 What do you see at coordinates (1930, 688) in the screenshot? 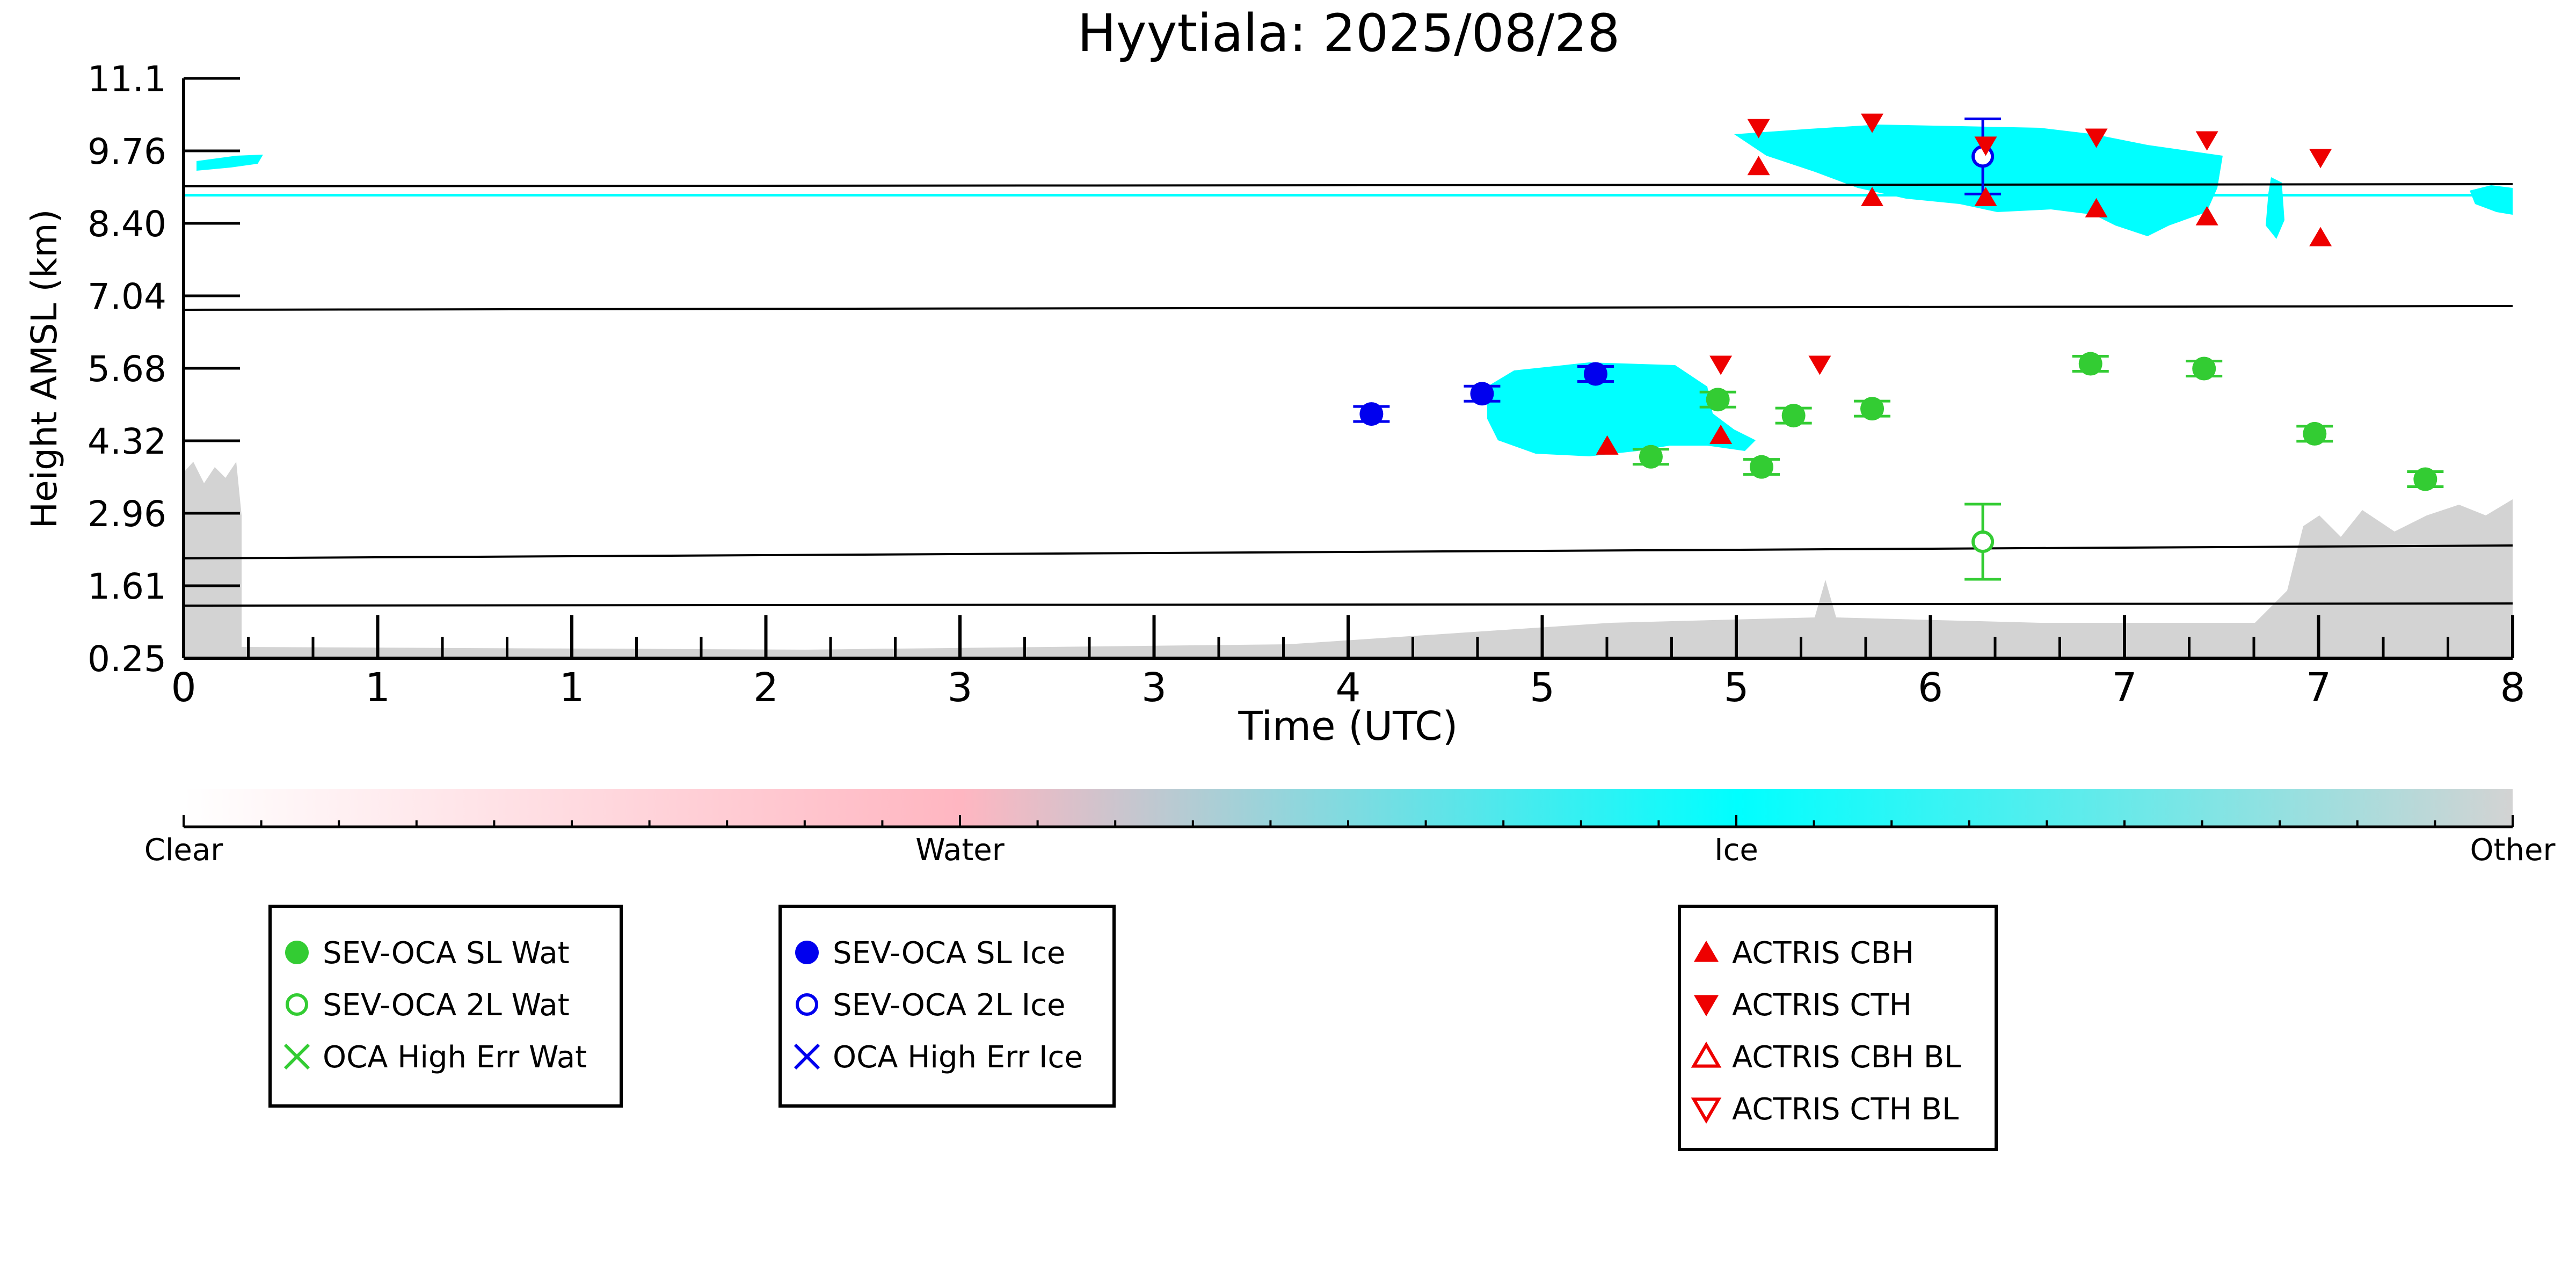
I see `x-tick-label: 6` at bounding box center [1930, 688].